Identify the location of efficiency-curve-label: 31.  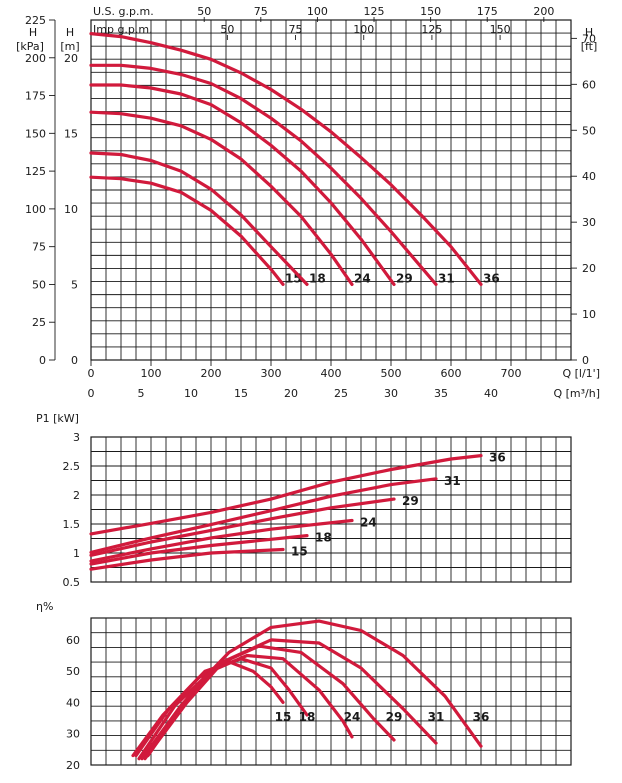
(436, 717).